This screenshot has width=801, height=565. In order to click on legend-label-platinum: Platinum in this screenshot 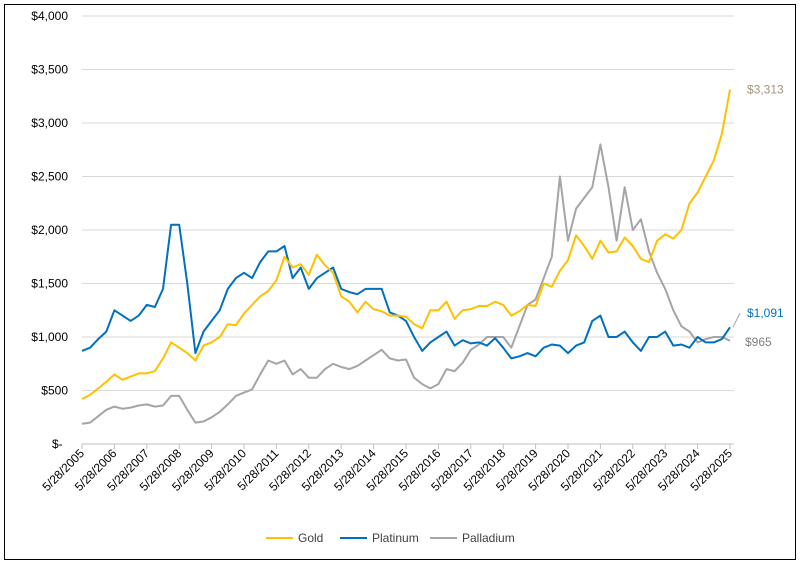, I will do `click(395, 538)`.